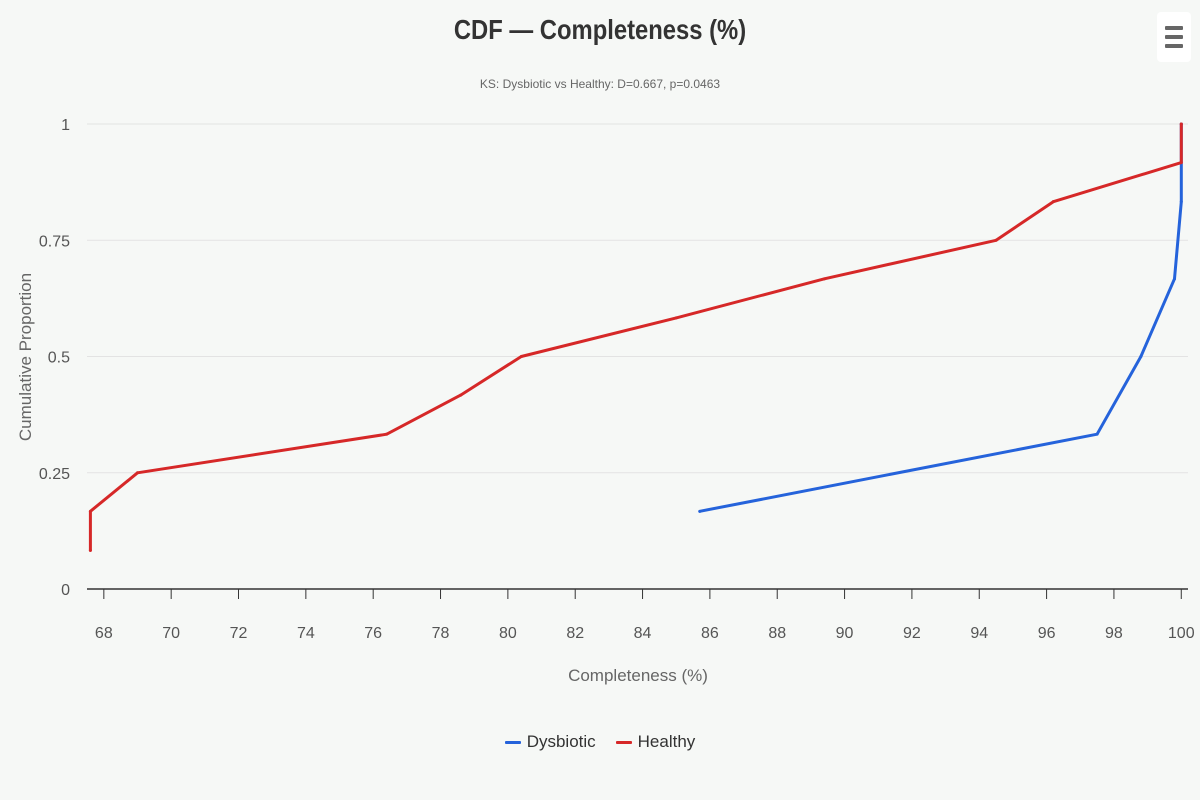  What do you see at coordinates (1047, 633) in the screenshot?
I see `x-tick-label: 96` at bounding box center [1047, 633].